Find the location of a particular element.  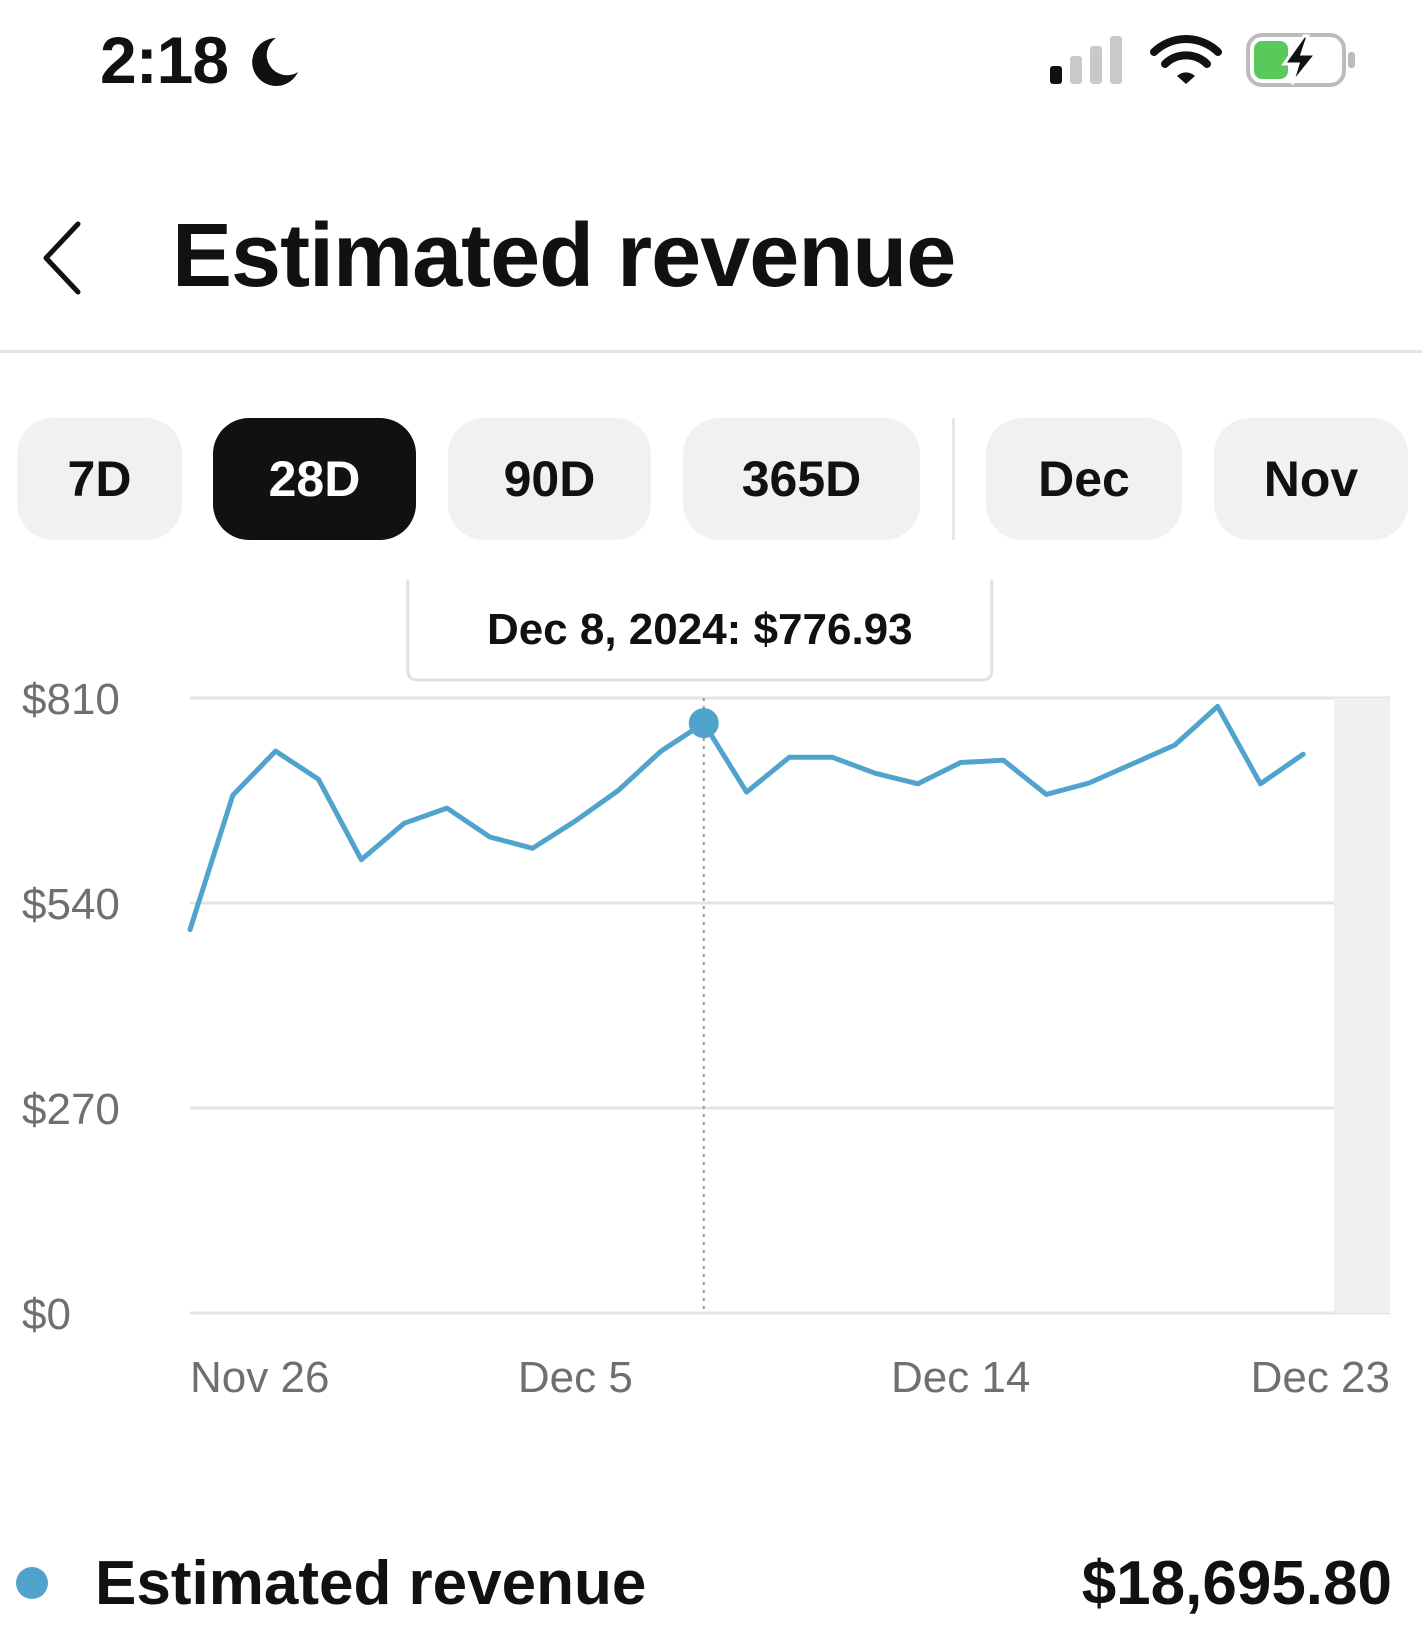

back-button is located at coordinates (65, 258).